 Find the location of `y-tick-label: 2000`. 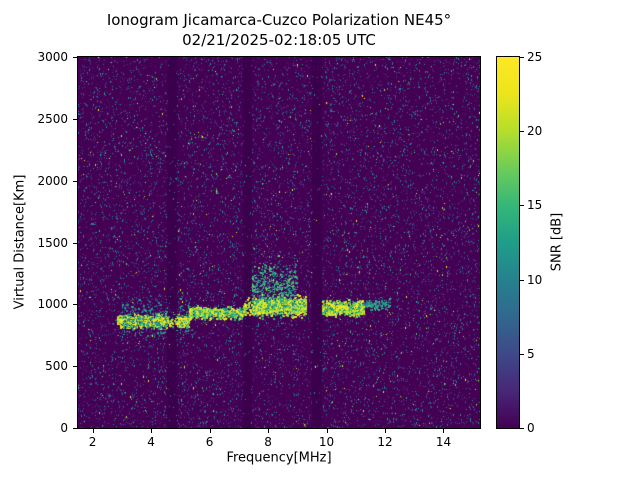

y-tick-label: 2000 is located at coordinates (52, 180).